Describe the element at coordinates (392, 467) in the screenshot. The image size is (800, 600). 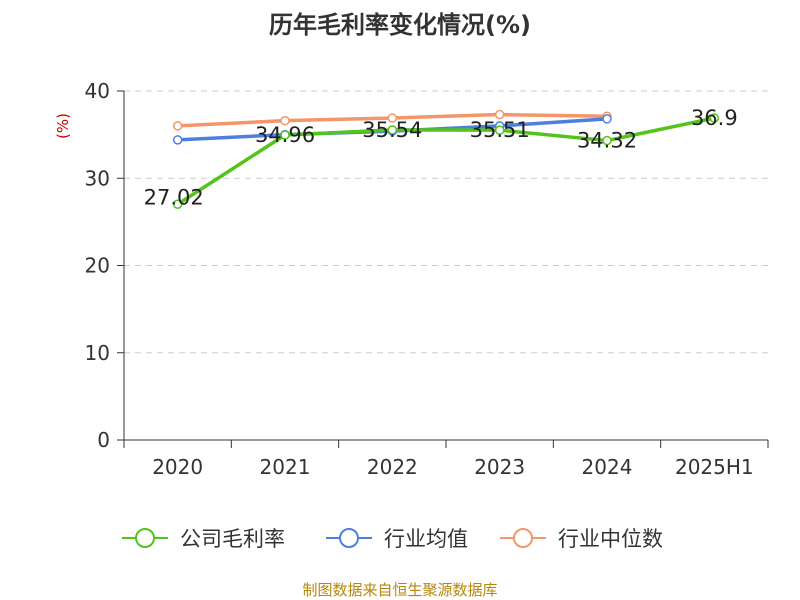
I see `x-tick-label: 2022` at that location.